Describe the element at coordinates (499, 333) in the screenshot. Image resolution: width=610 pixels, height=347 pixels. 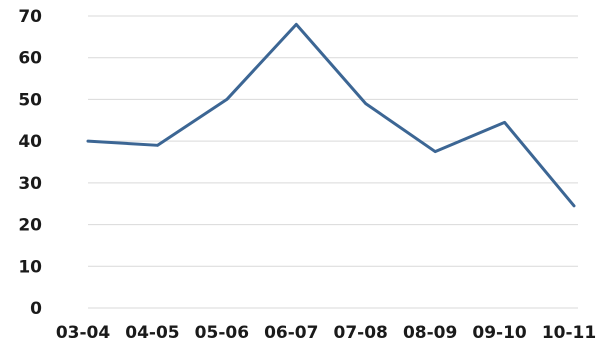
I see `x-tick-label: 09-10` at that location.